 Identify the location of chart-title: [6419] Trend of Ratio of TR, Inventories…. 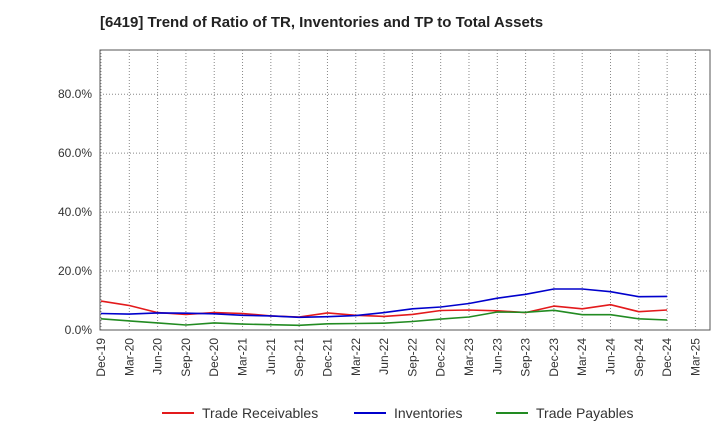
(322, 22).